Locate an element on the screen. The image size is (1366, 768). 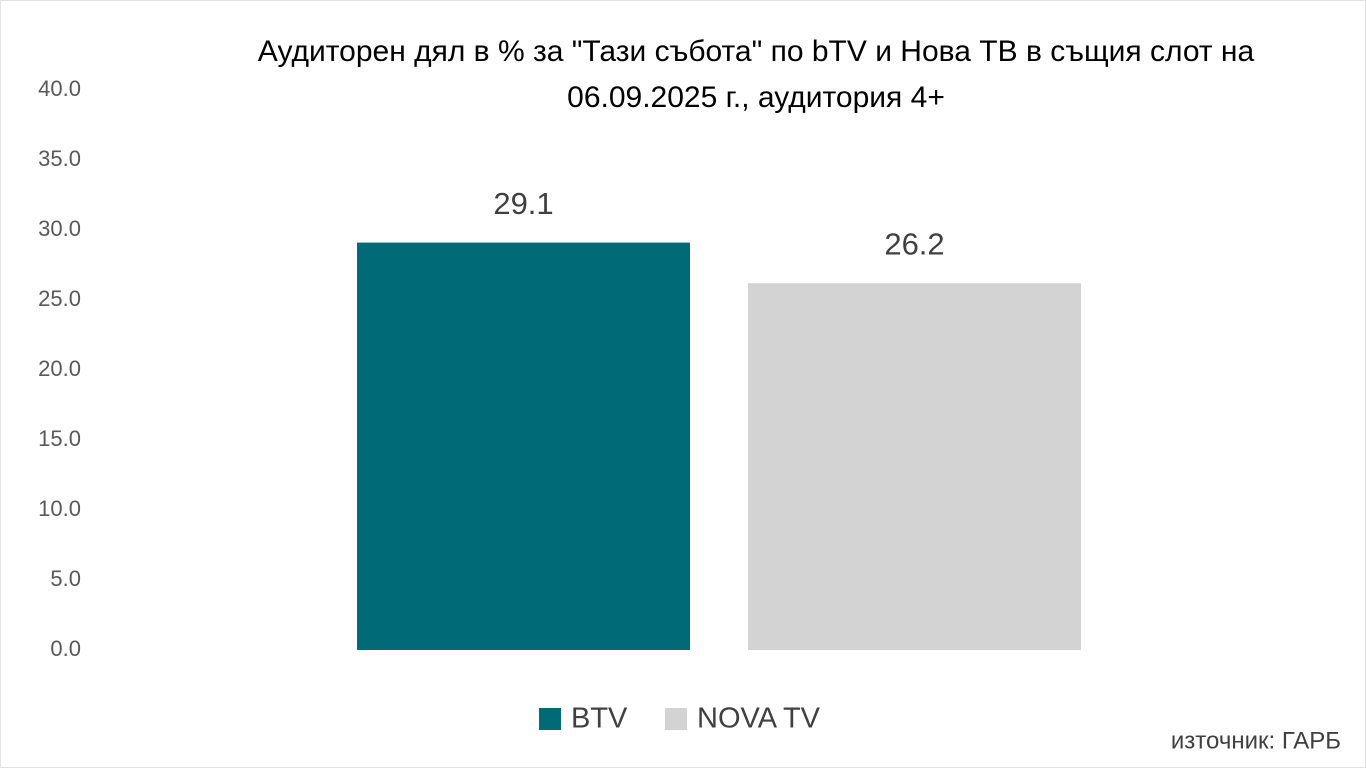
y-tick-label: 35.0 is located at coordinates (59, 158).